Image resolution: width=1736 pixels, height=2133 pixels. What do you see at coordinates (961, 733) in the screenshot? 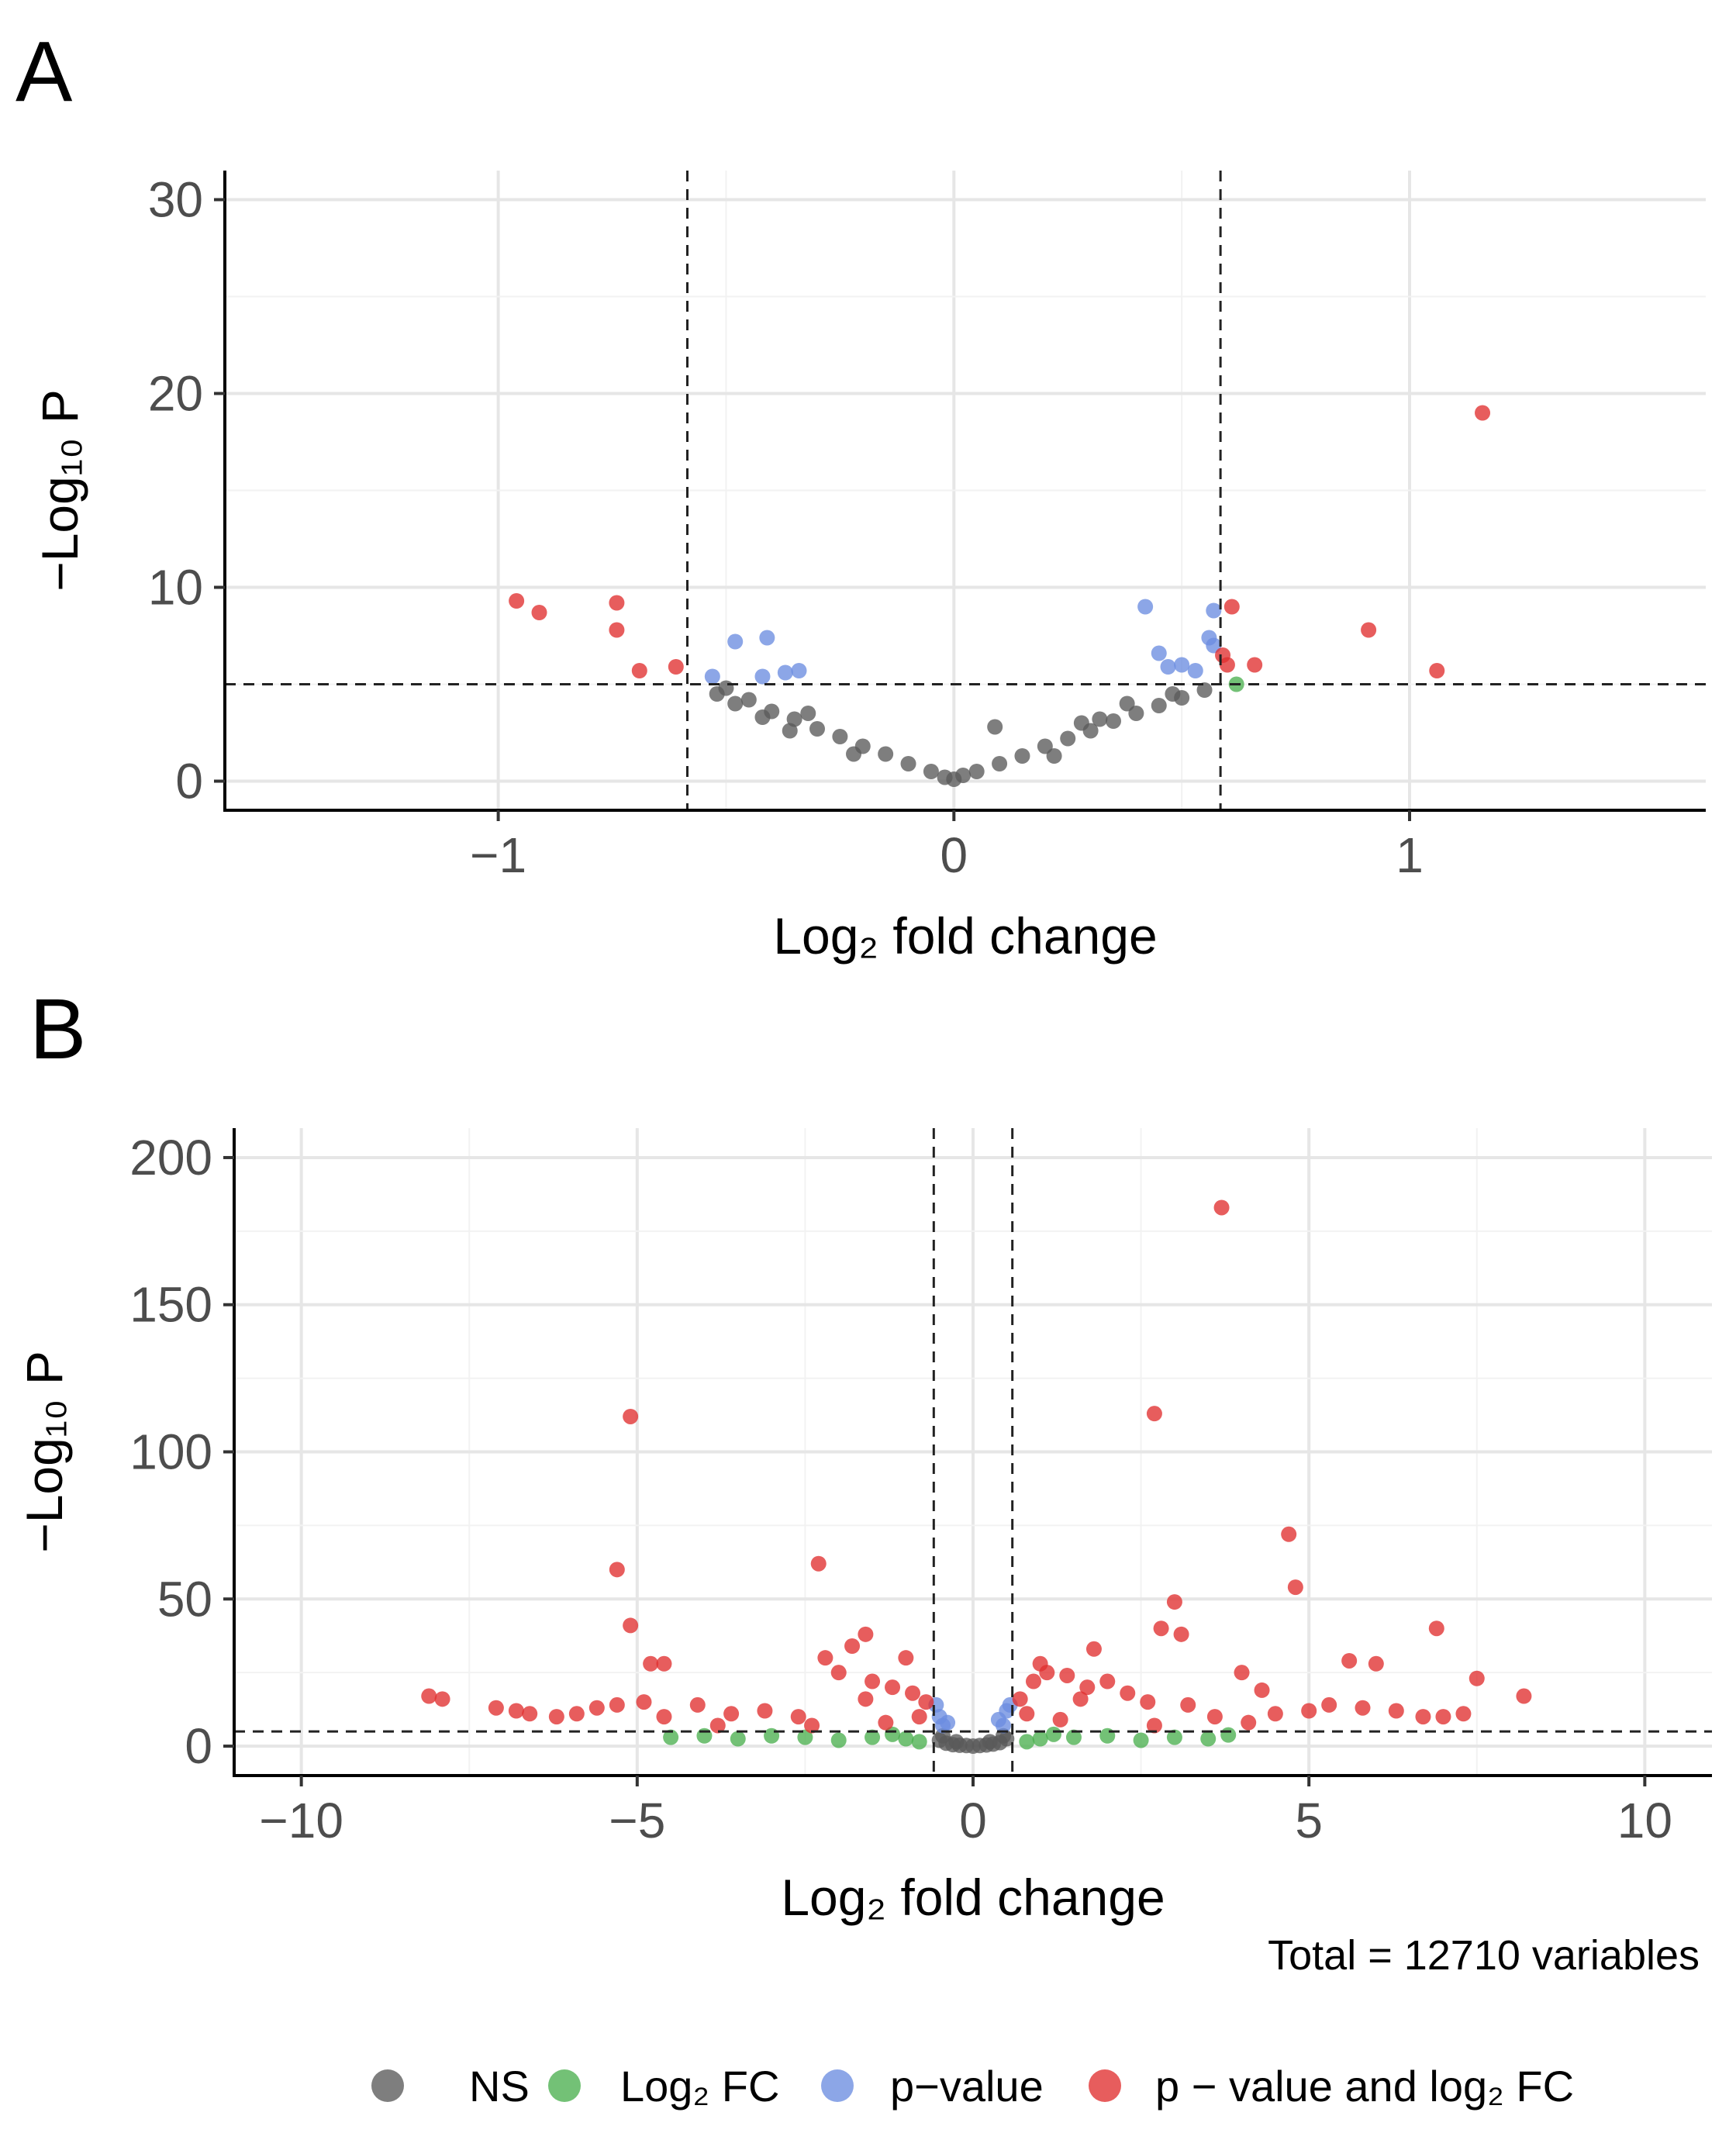
I see `series-ns` at bounding box center [961, 733].